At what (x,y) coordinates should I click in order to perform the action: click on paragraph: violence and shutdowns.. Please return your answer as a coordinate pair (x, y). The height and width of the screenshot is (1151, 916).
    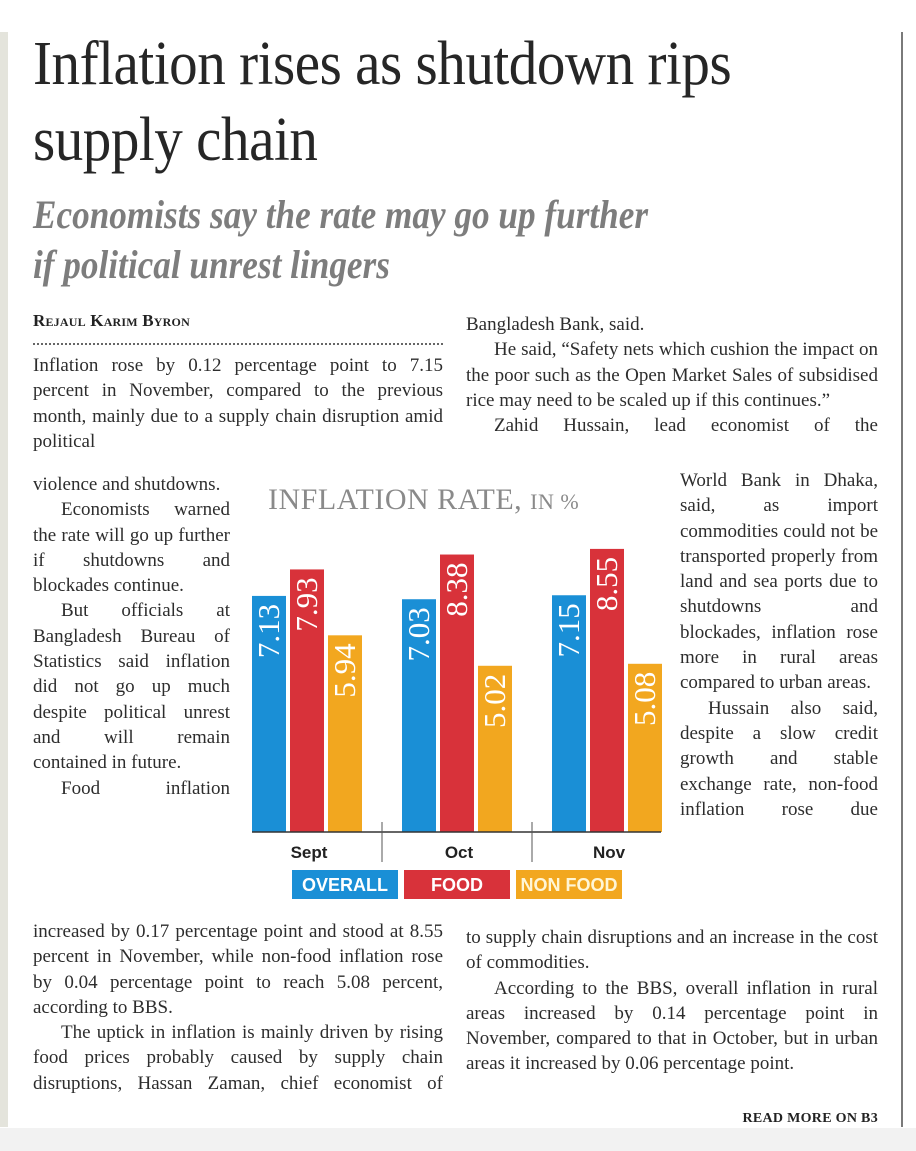
    Looking at the image, I should click on (127, 484).